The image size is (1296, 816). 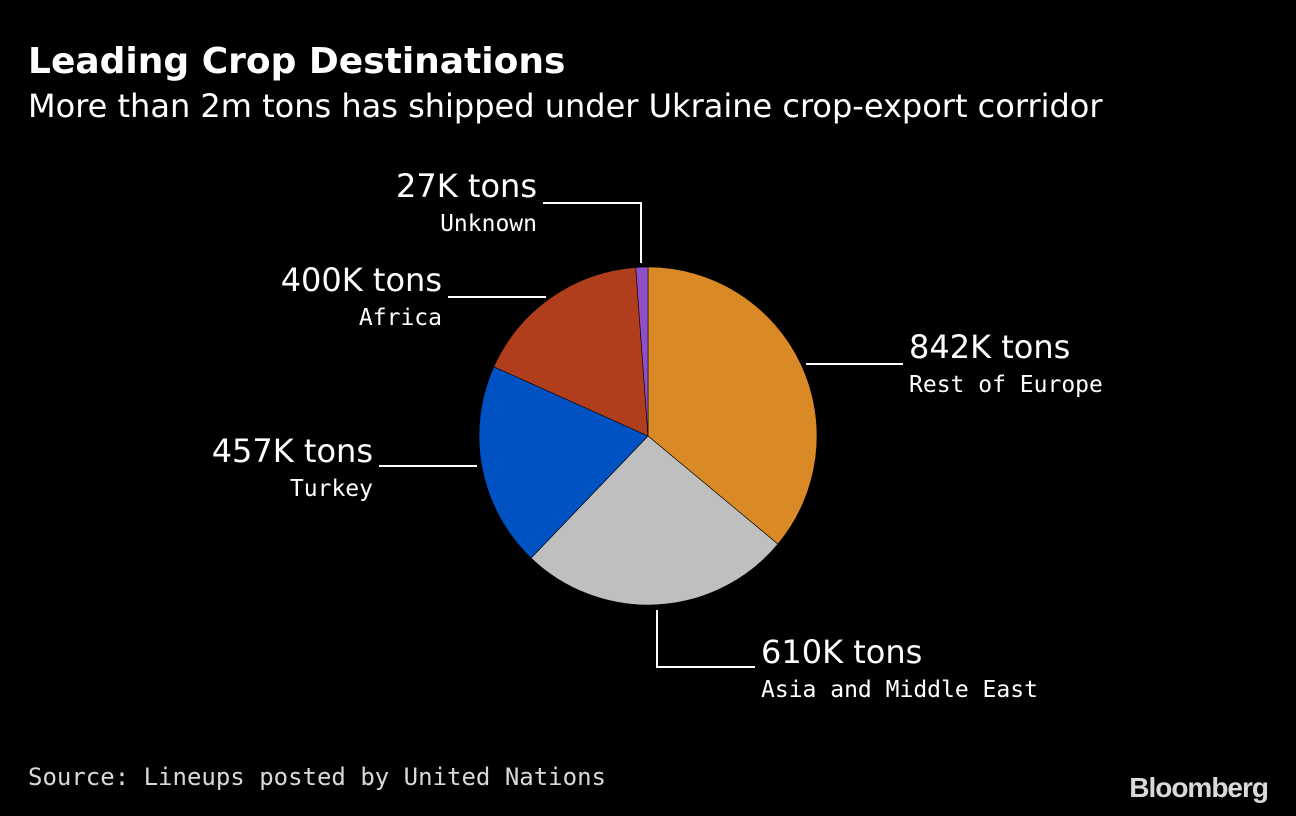 What do you see at coordinates (400, 318) in the screenshot?
I see `slice-category-label: Africa` at bounding box center [400, 318].